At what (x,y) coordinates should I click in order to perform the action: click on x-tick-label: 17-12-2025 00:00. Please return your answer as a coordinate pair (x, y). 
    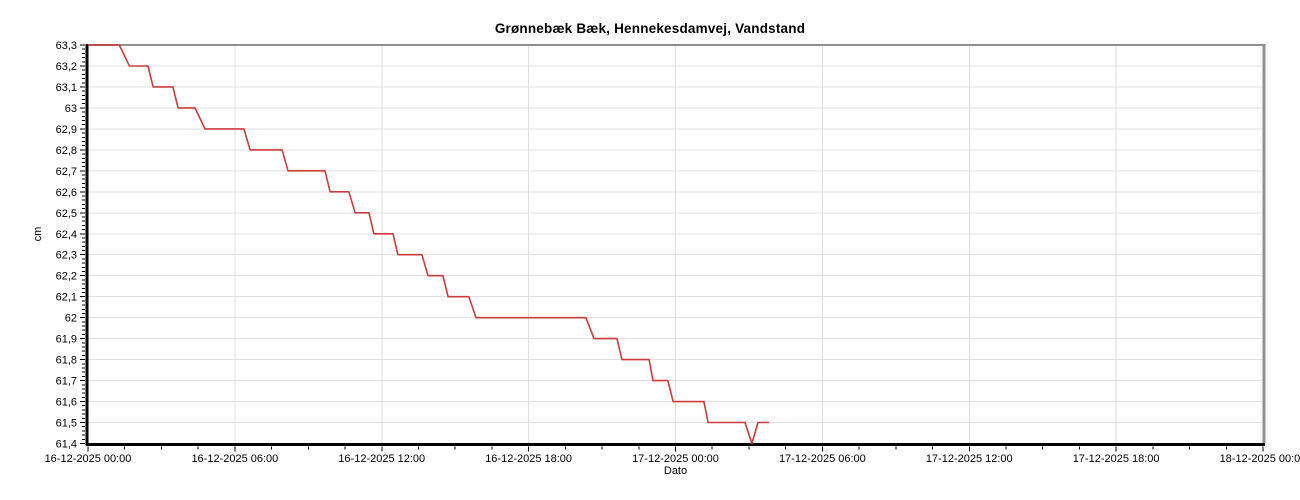
    Looking at the image, I should click on (675, 459).